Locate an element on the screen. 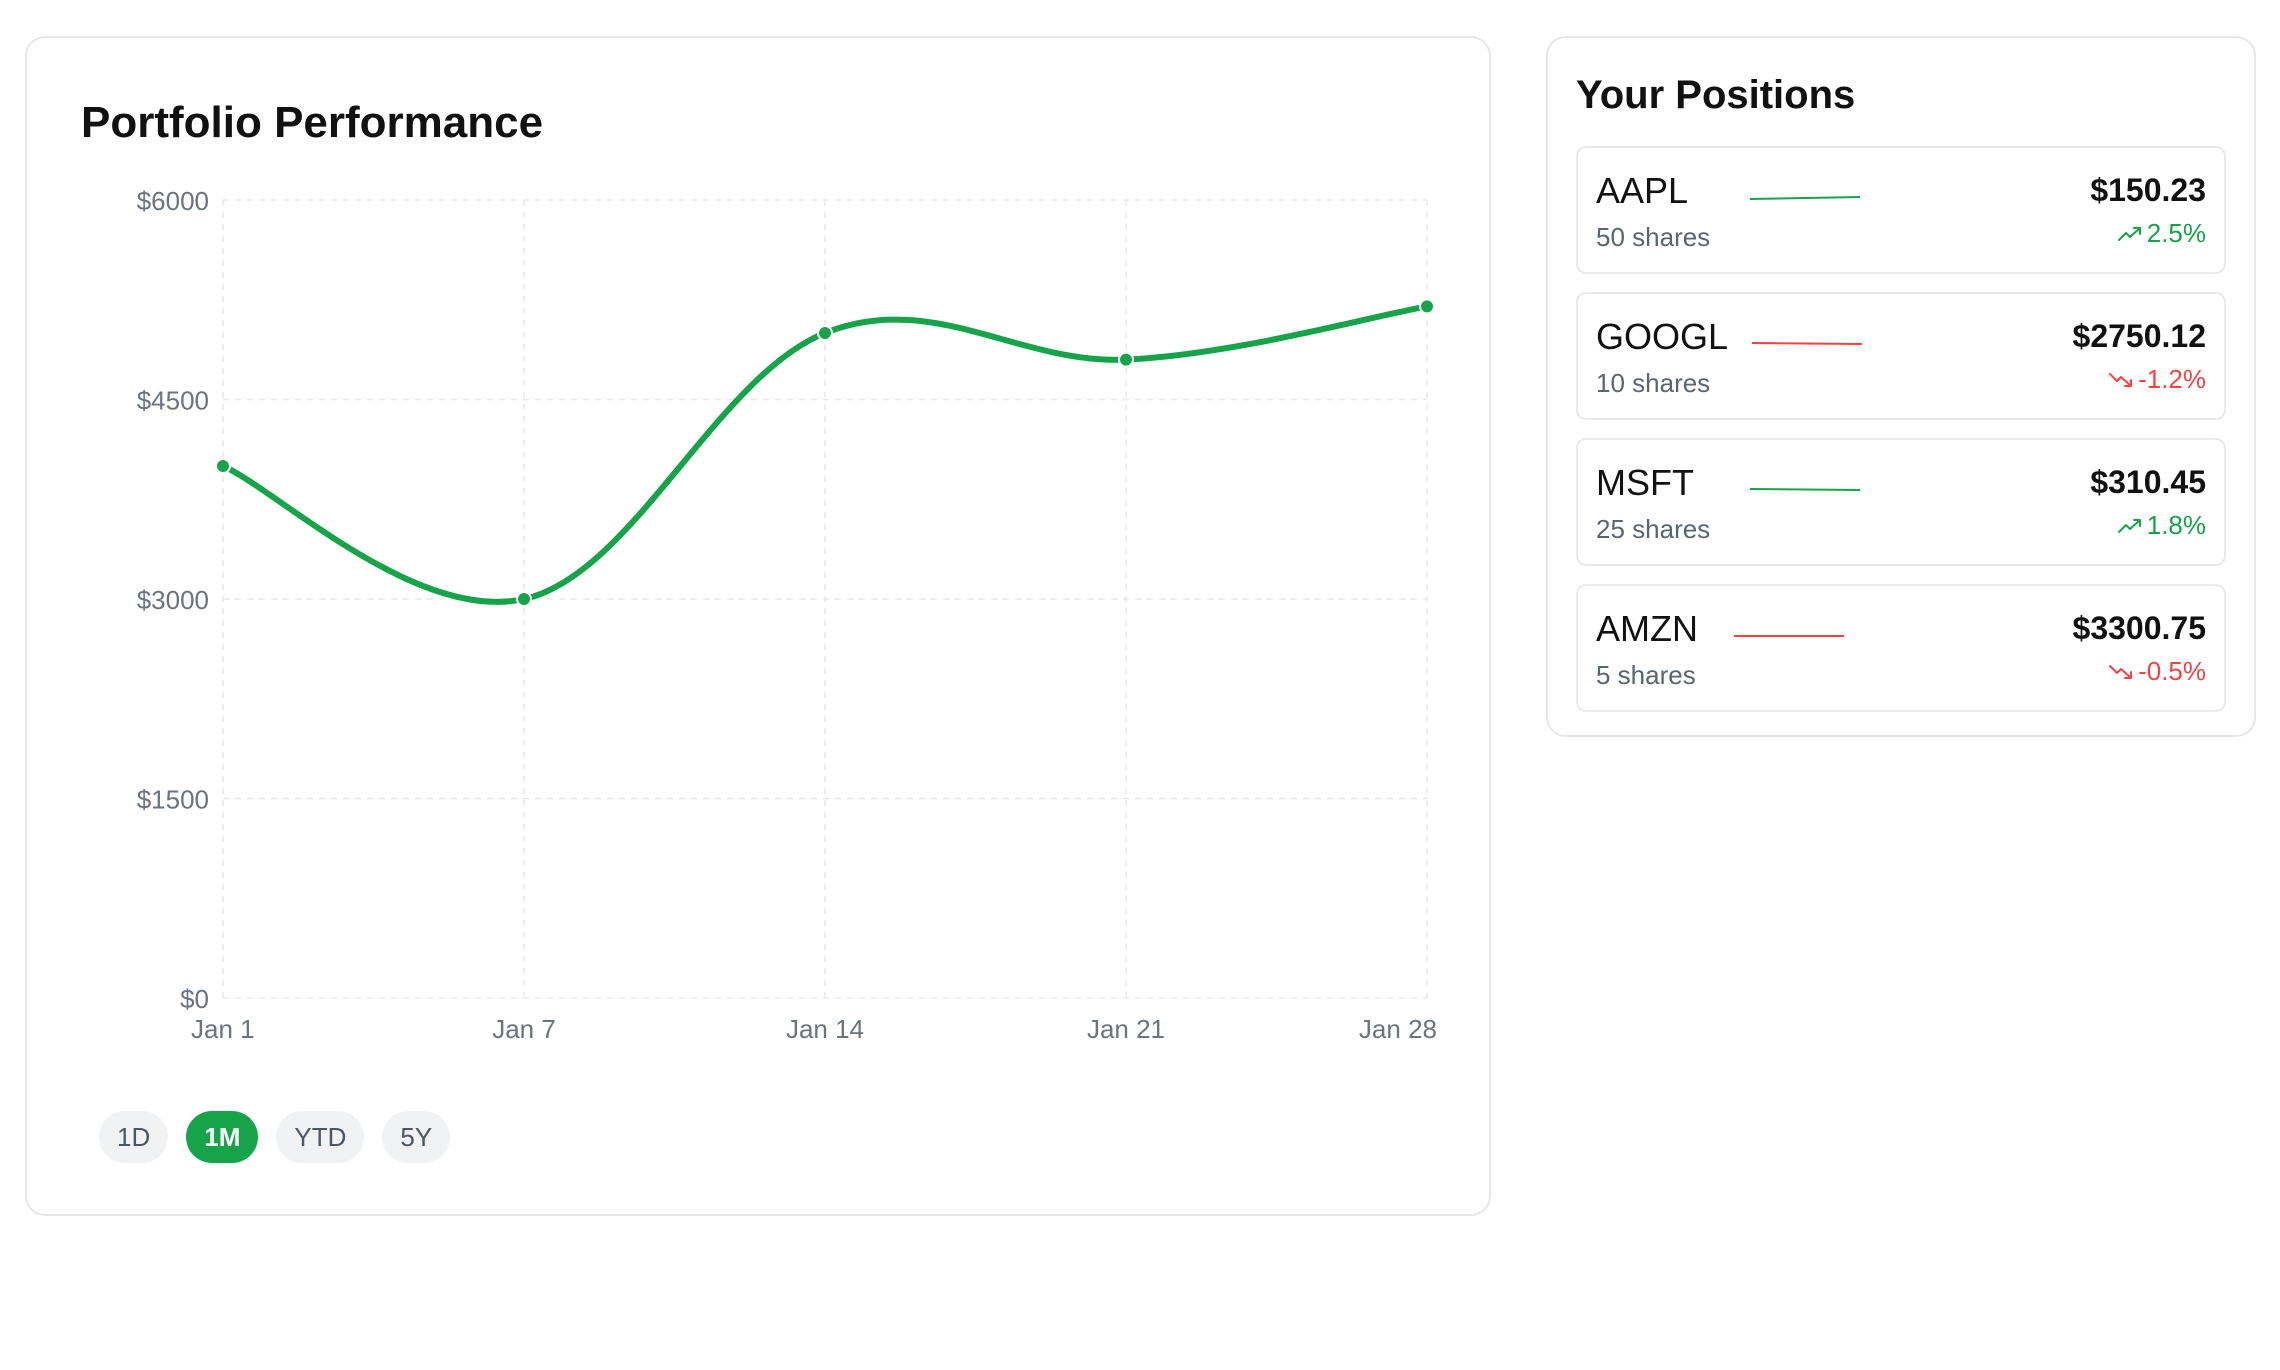 This screenshot has height=1370, width=2280. position-change-value: 1.8% is located at coordinates (2176, 525).